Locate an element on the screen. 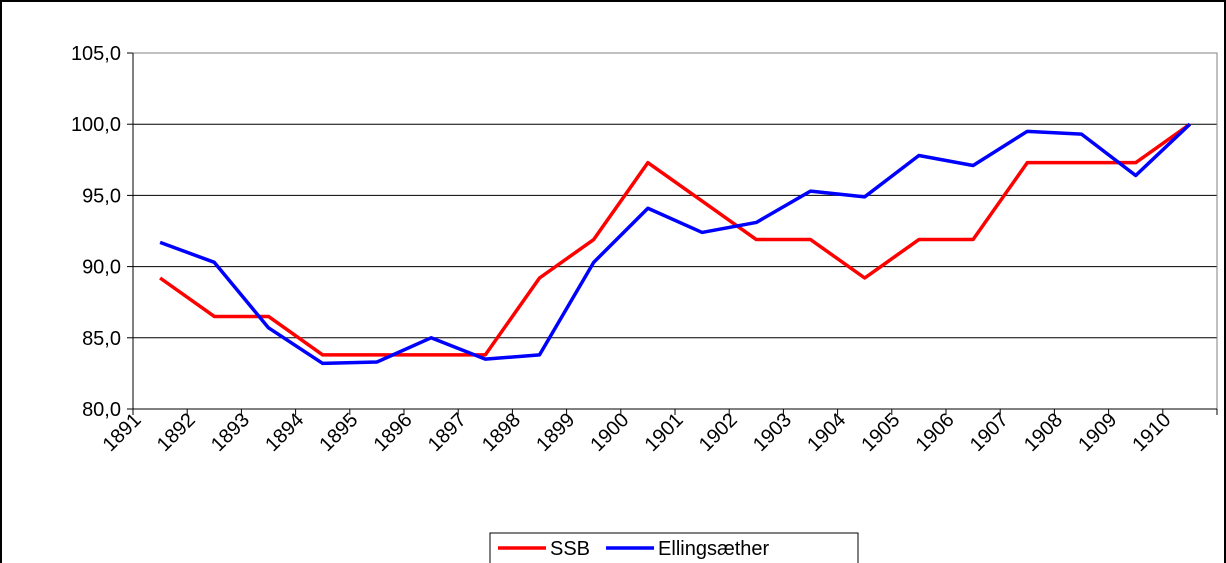  legend-label: SSB is located at coordinates (570, 549).